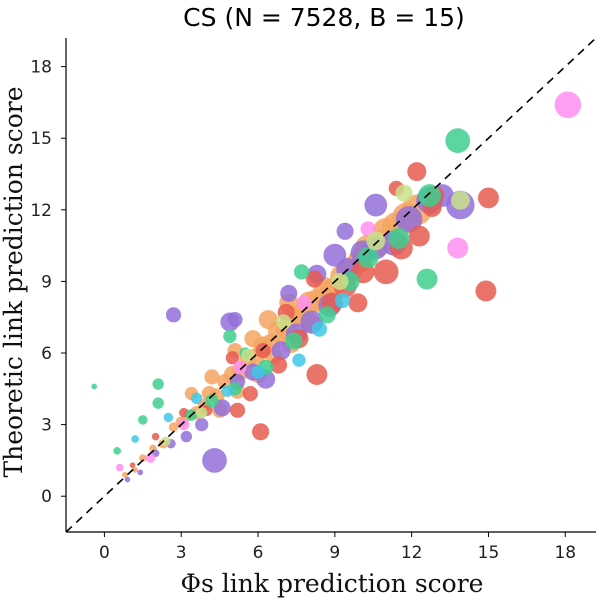 The height and width of the screenshot is (600, 600). Describe the element at coordinates (258, 553) in the screenshot. I see `x-tick-label: 6` at that location.